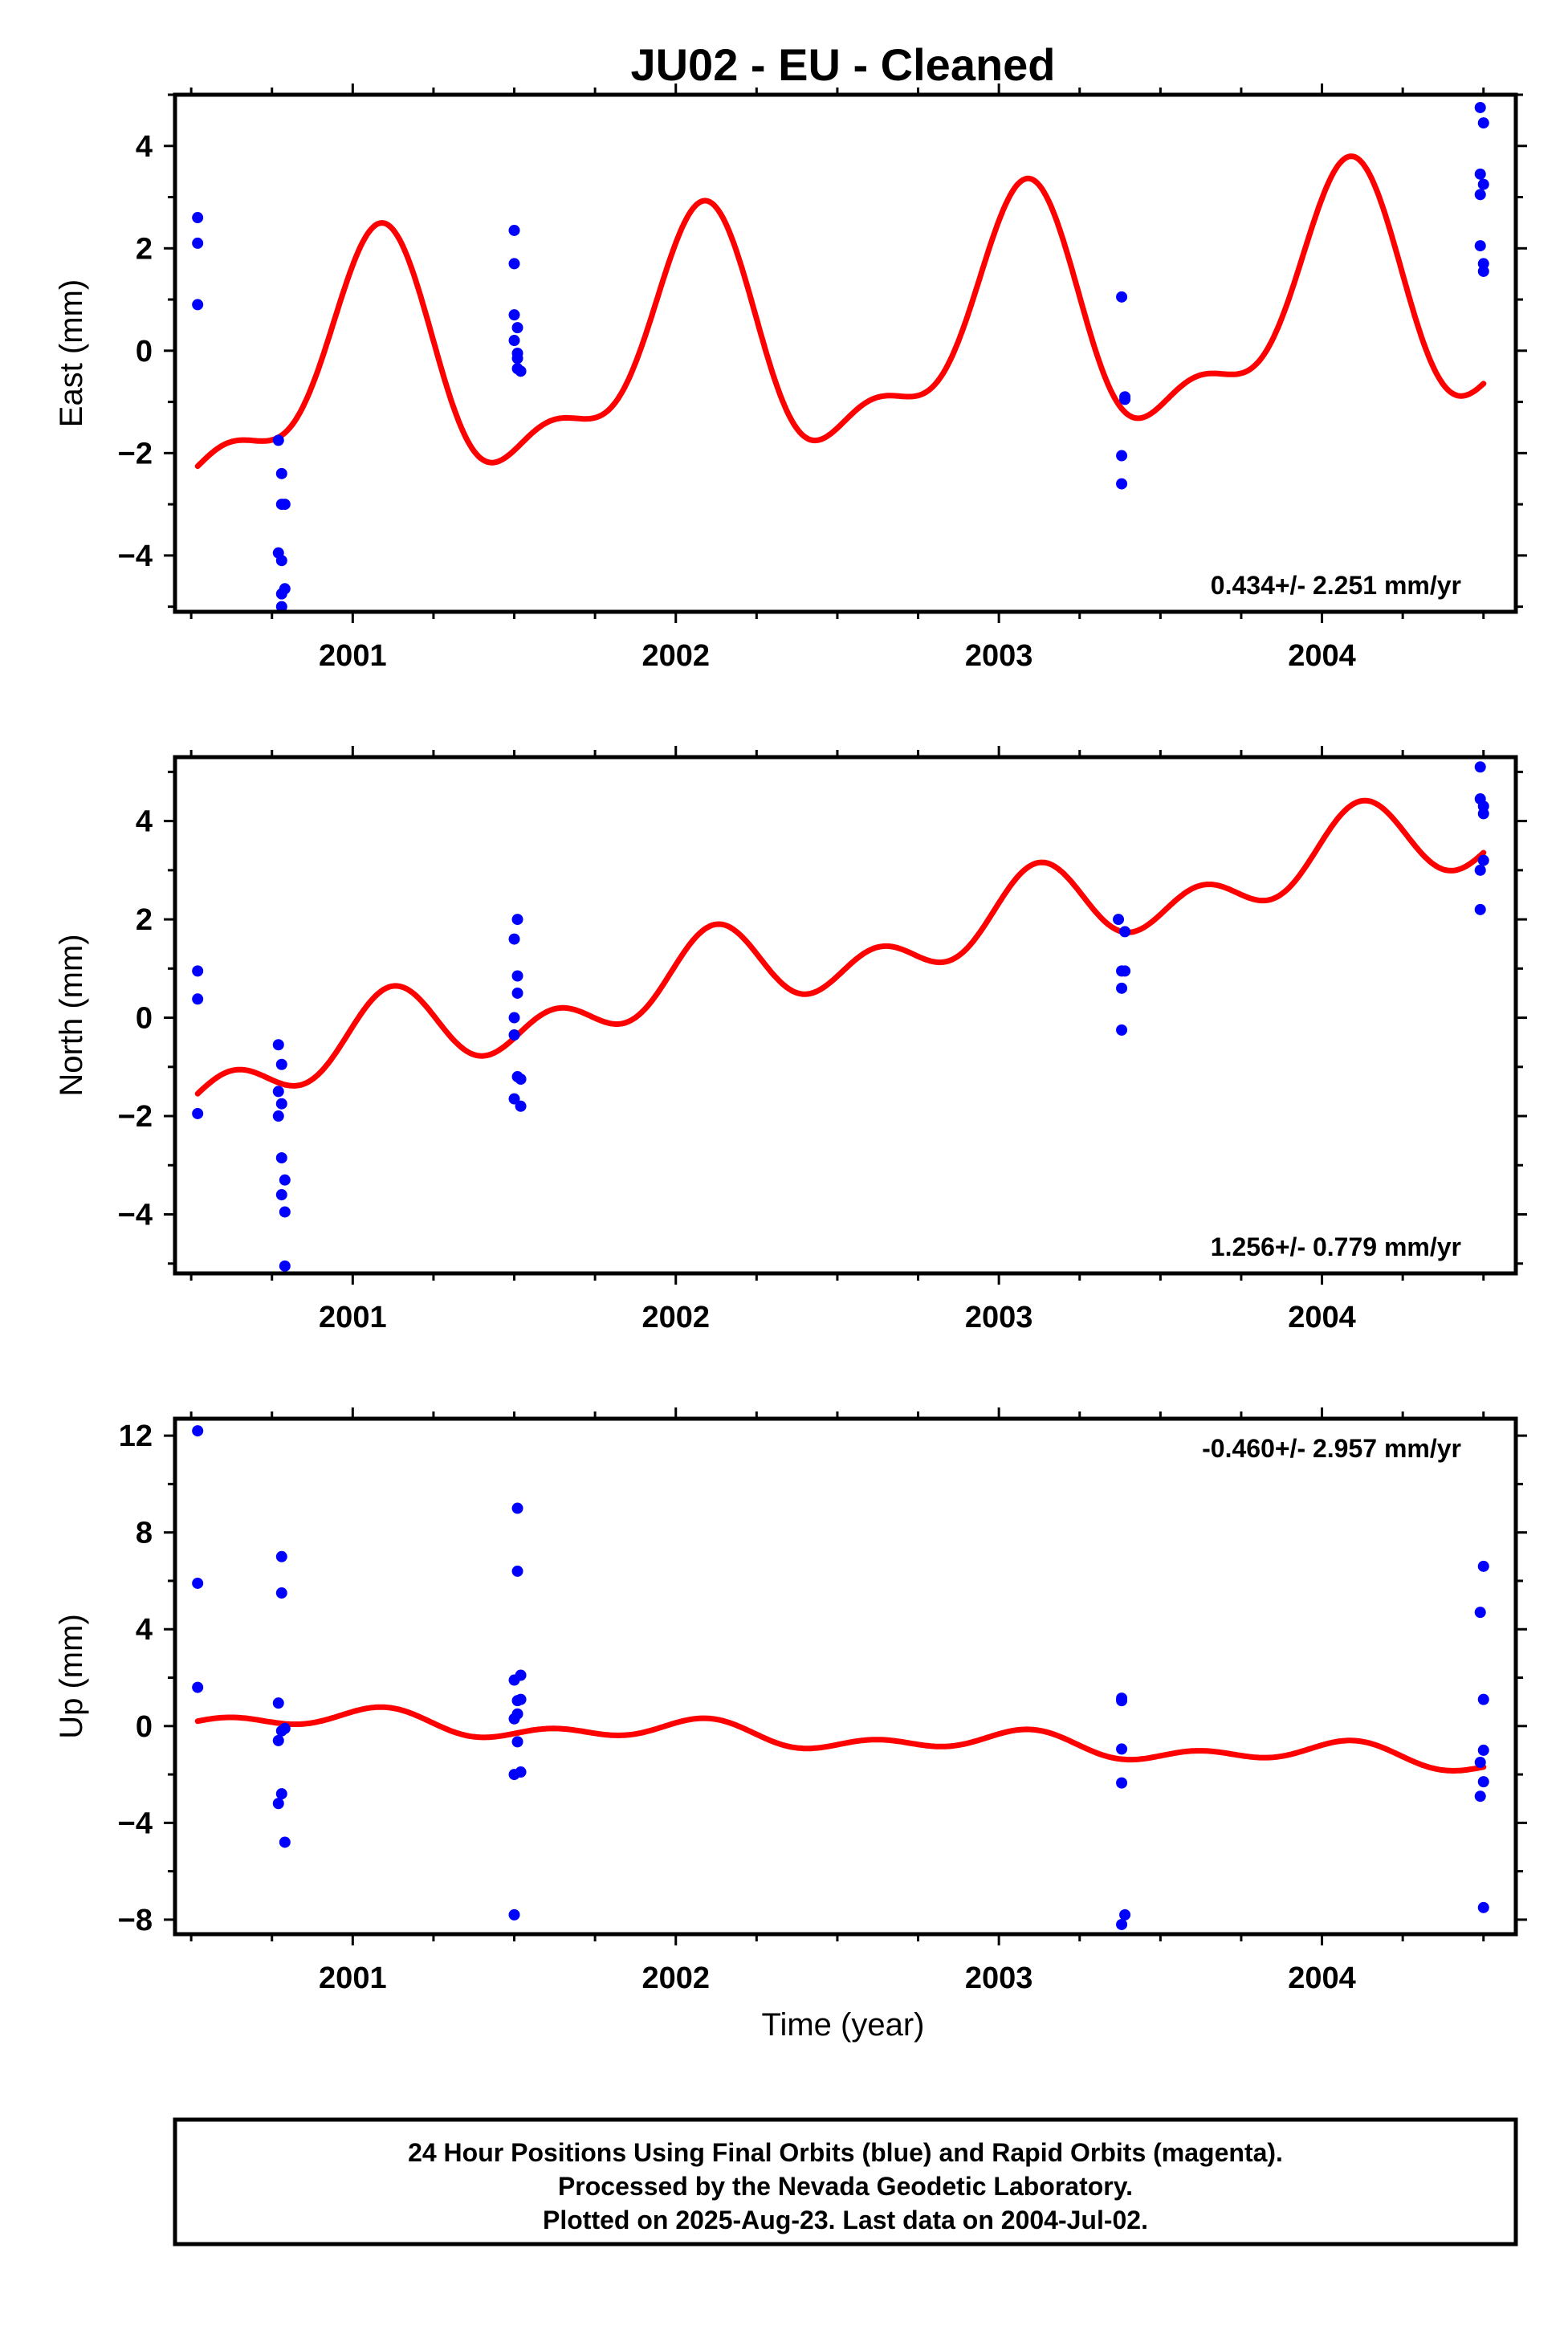 The image size is (1568, 2330). I want to click on east-x-tick-label: 2003, so click(999, 656).